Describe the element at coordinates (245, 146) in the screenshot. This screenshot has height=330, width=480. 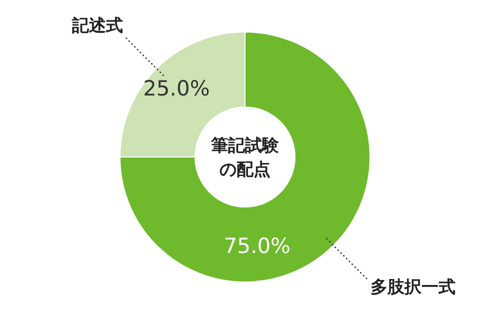
I see `text: 筆記試験` at that location.